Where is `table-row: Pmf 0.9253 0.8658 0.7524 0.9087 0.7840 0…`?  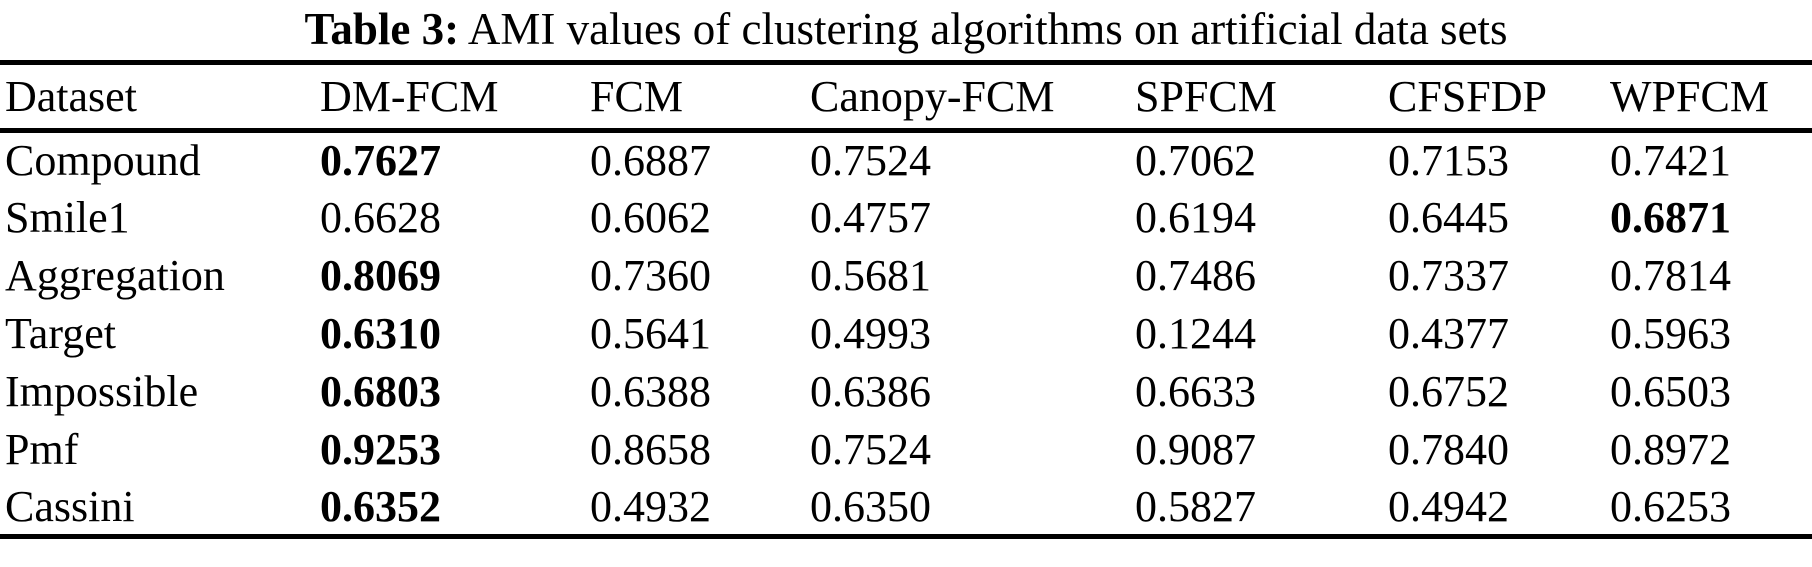 table-row: Pmf 0.9253 0.8658 0.7524 0.9087 0.7840 0… is located at coordinates (906, 450).